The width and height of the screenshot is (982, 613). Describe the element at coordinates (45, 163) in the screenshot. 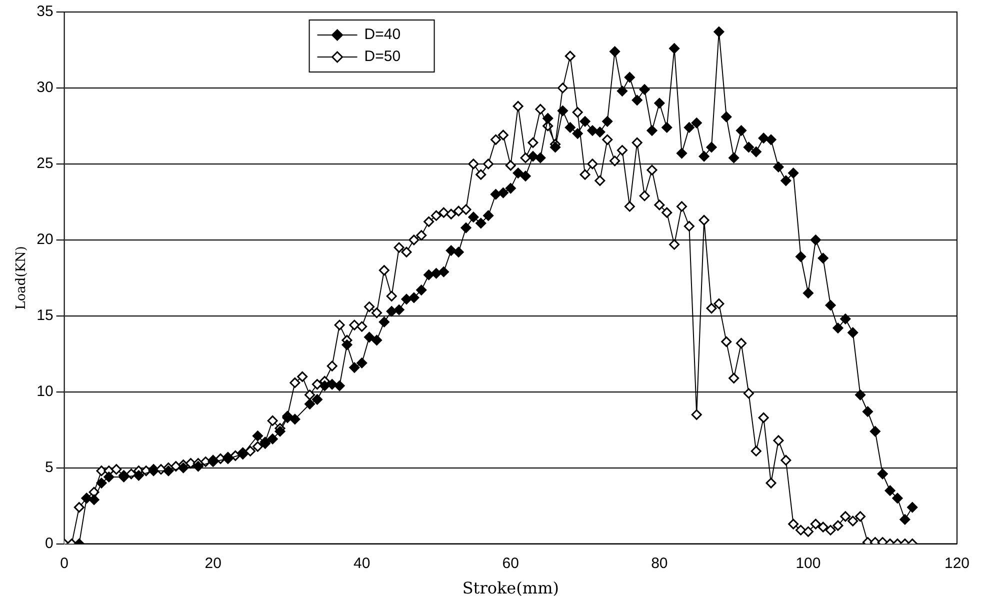

I see `y-tick-label: 25` at that location.